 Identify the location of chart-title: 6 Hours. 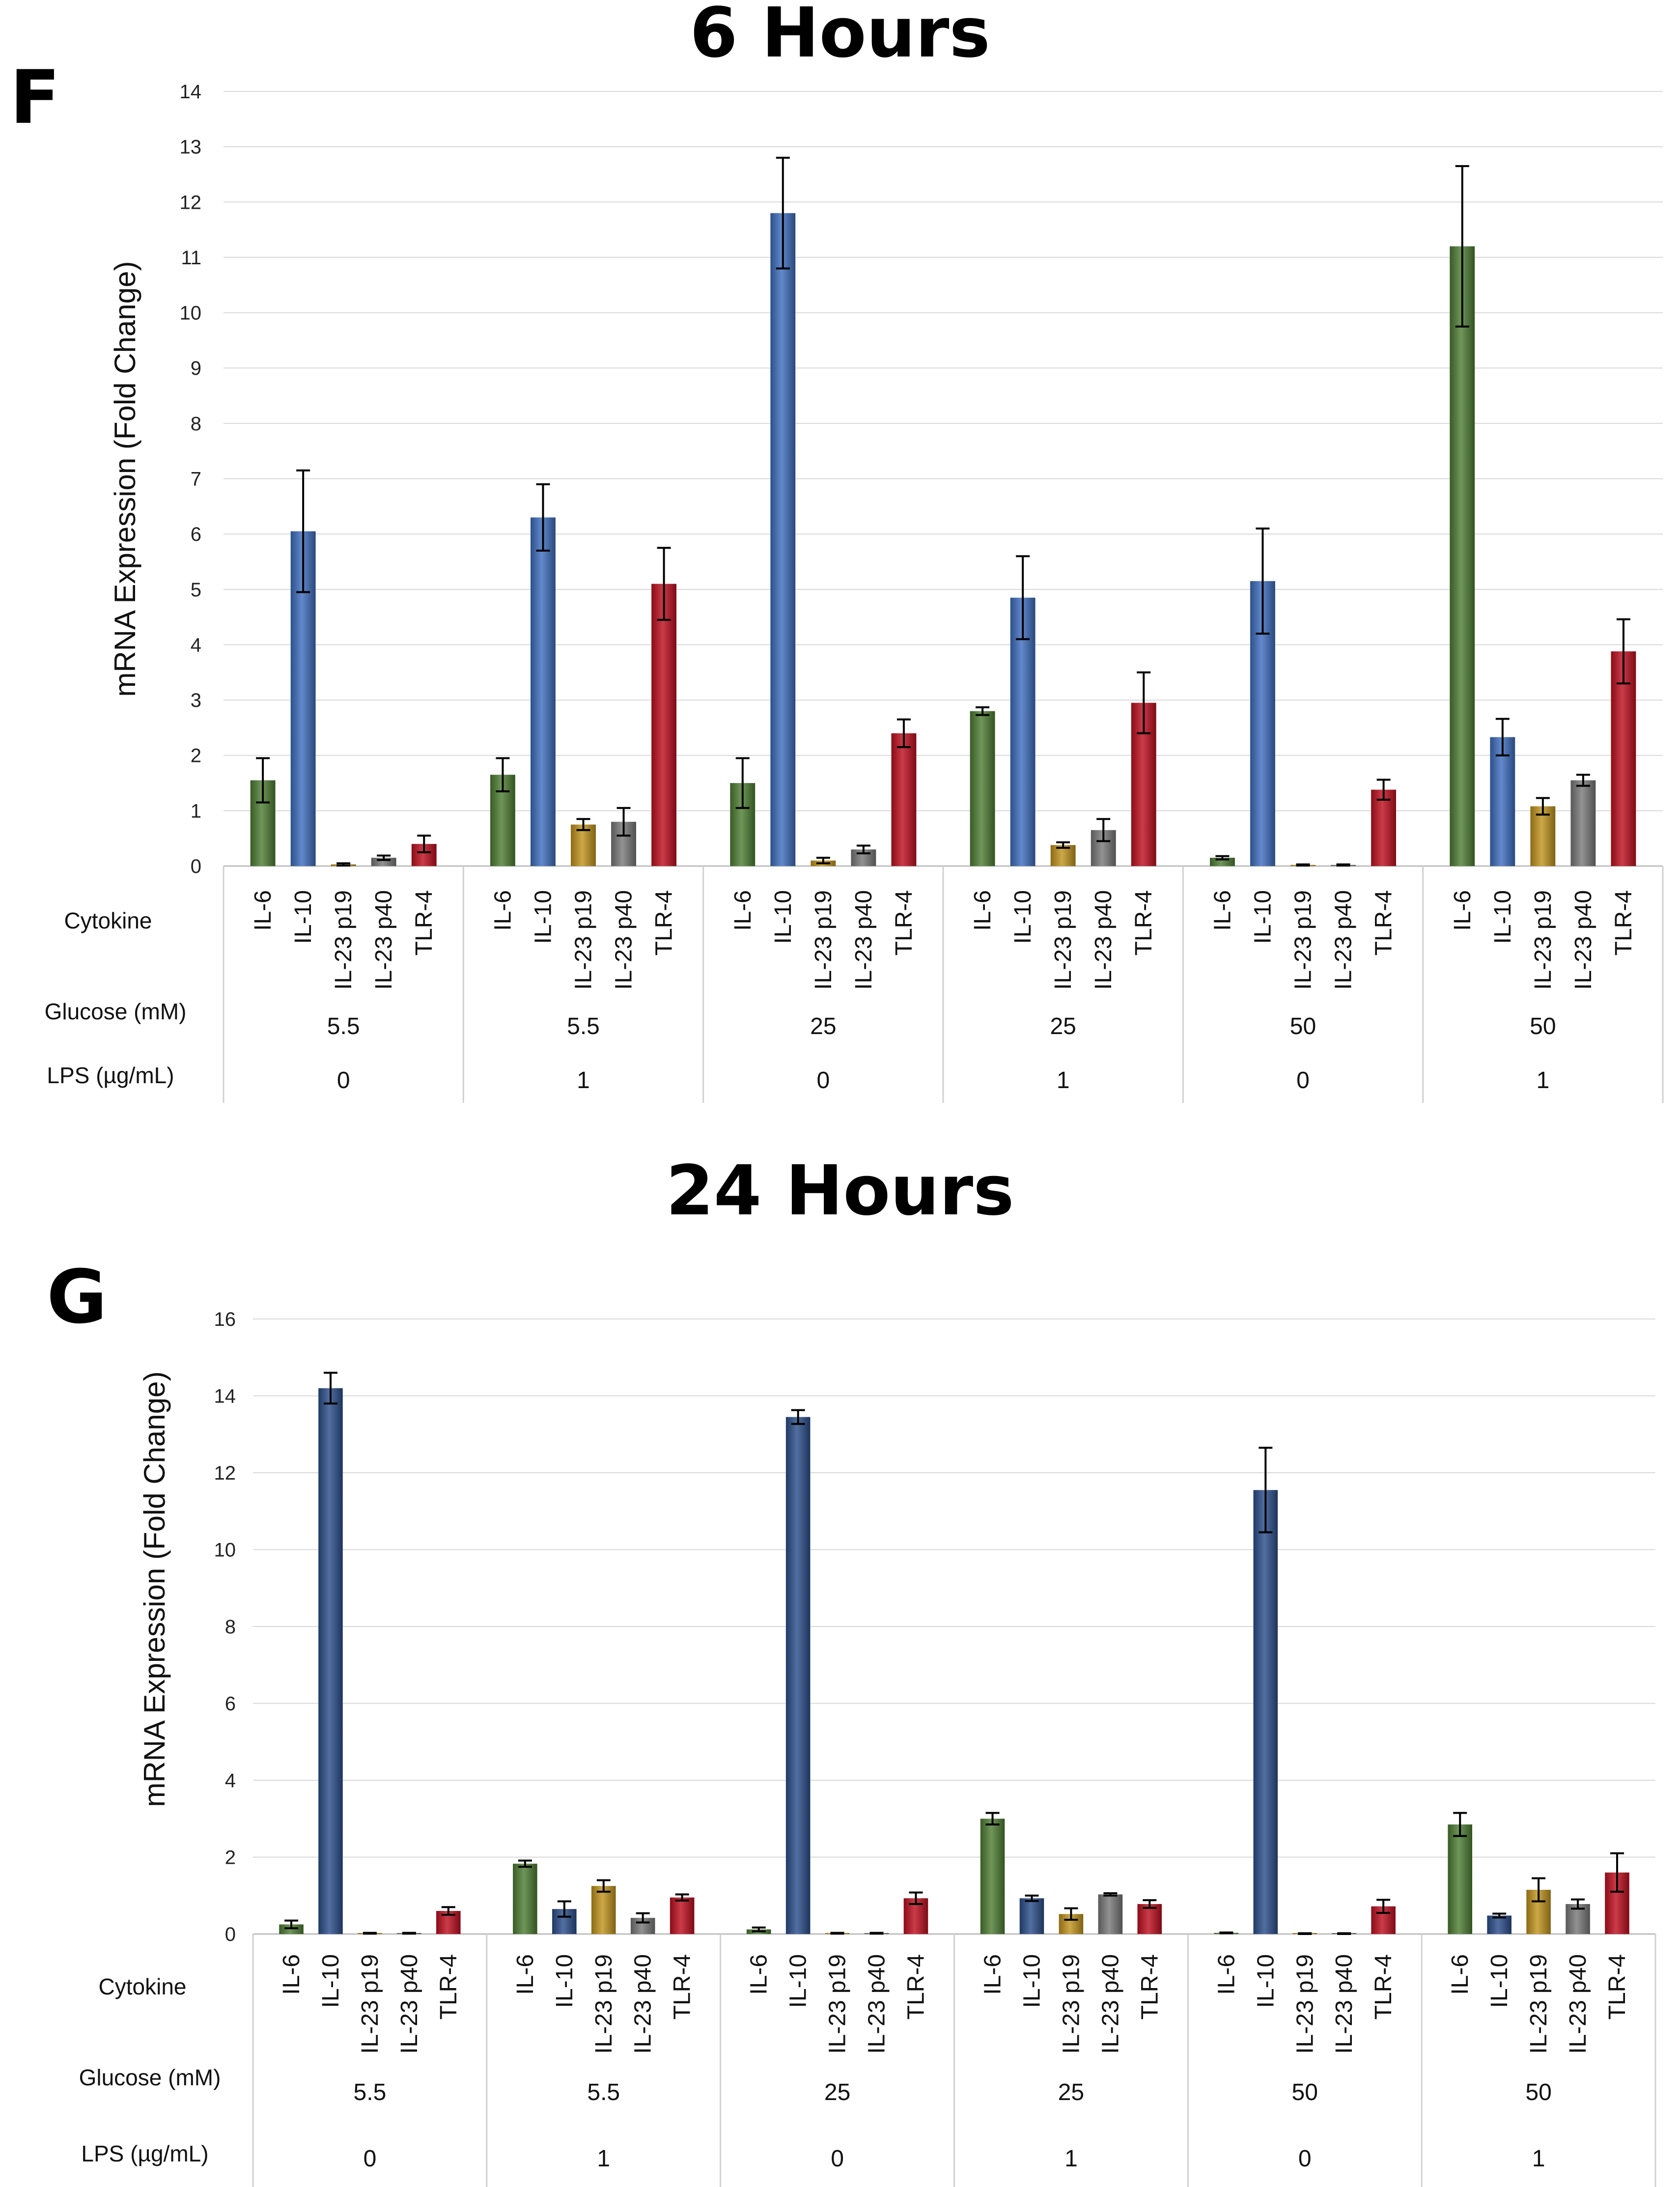
(840, 36).